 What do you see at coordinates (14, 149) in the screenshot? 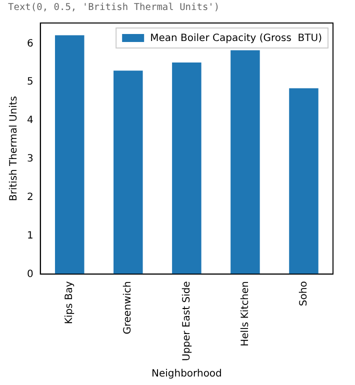
I see `y-axis-title: British Thermal Units` at bounding box center [14, 149].